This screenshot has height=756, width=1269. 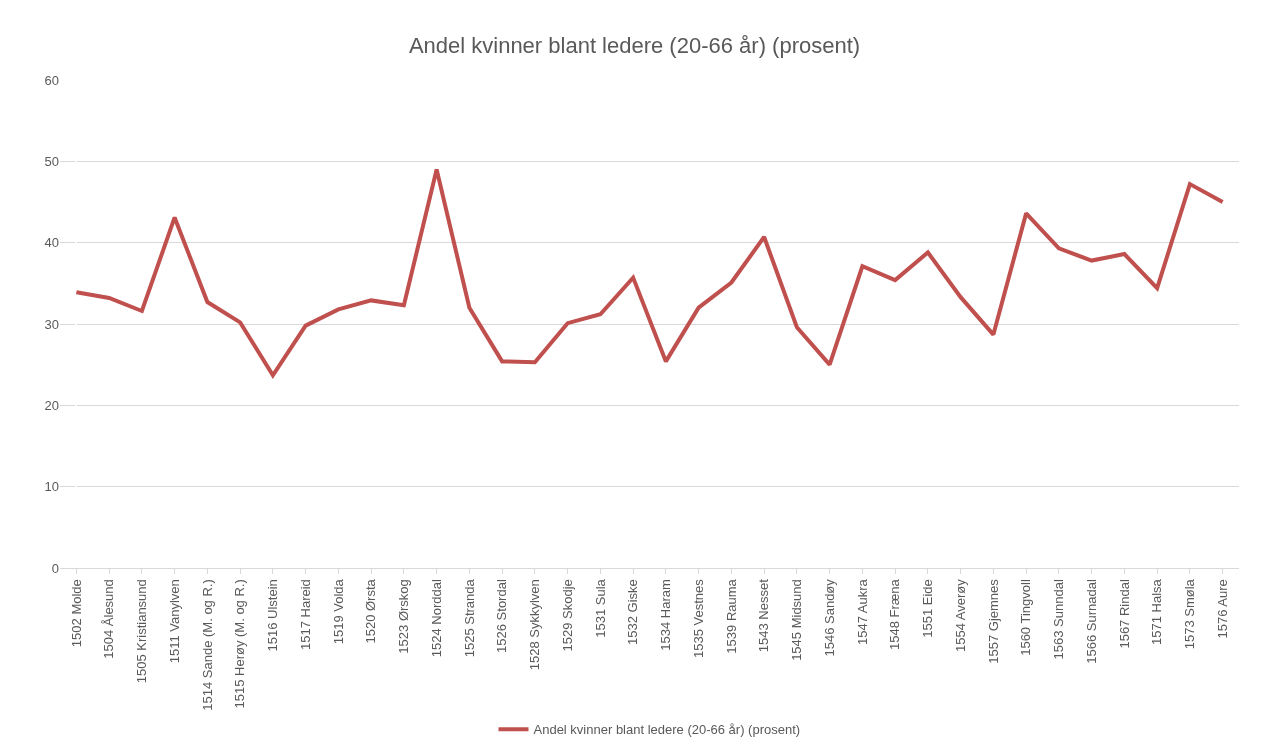 I want to click on x-tick-label: 1557 Gjemnes, so click(x=993, y=621).